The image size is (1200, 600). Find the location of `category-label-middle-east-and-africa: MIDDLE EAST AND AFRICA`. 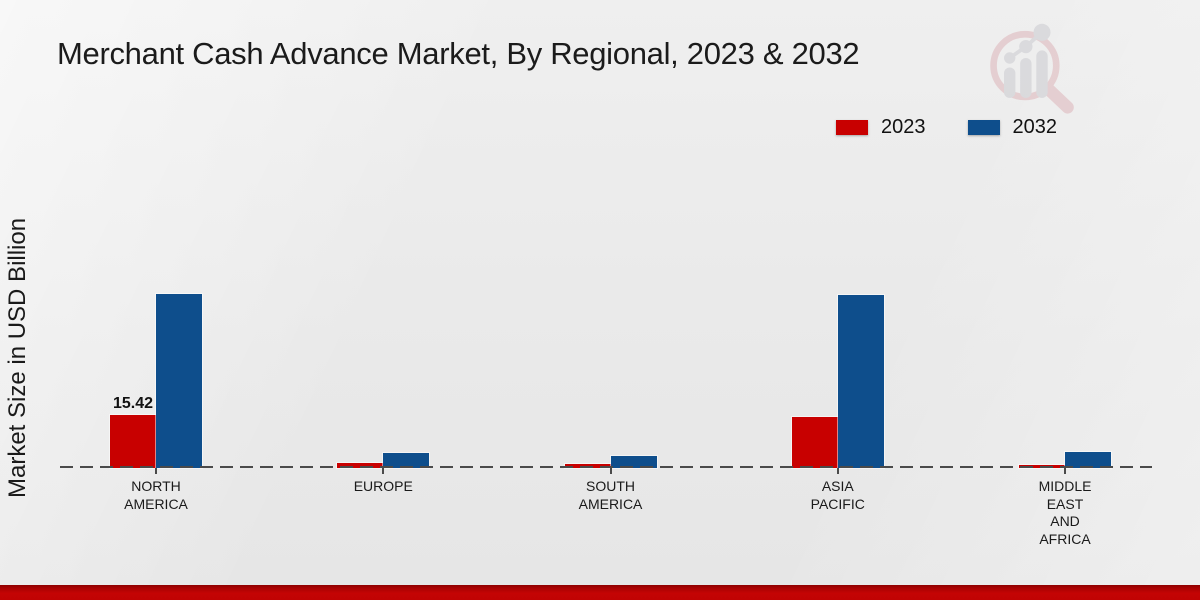

category-label-middle-east-and-africa: MIDDLE EAST AND AFRICA is located at coordinates (1065, 513).